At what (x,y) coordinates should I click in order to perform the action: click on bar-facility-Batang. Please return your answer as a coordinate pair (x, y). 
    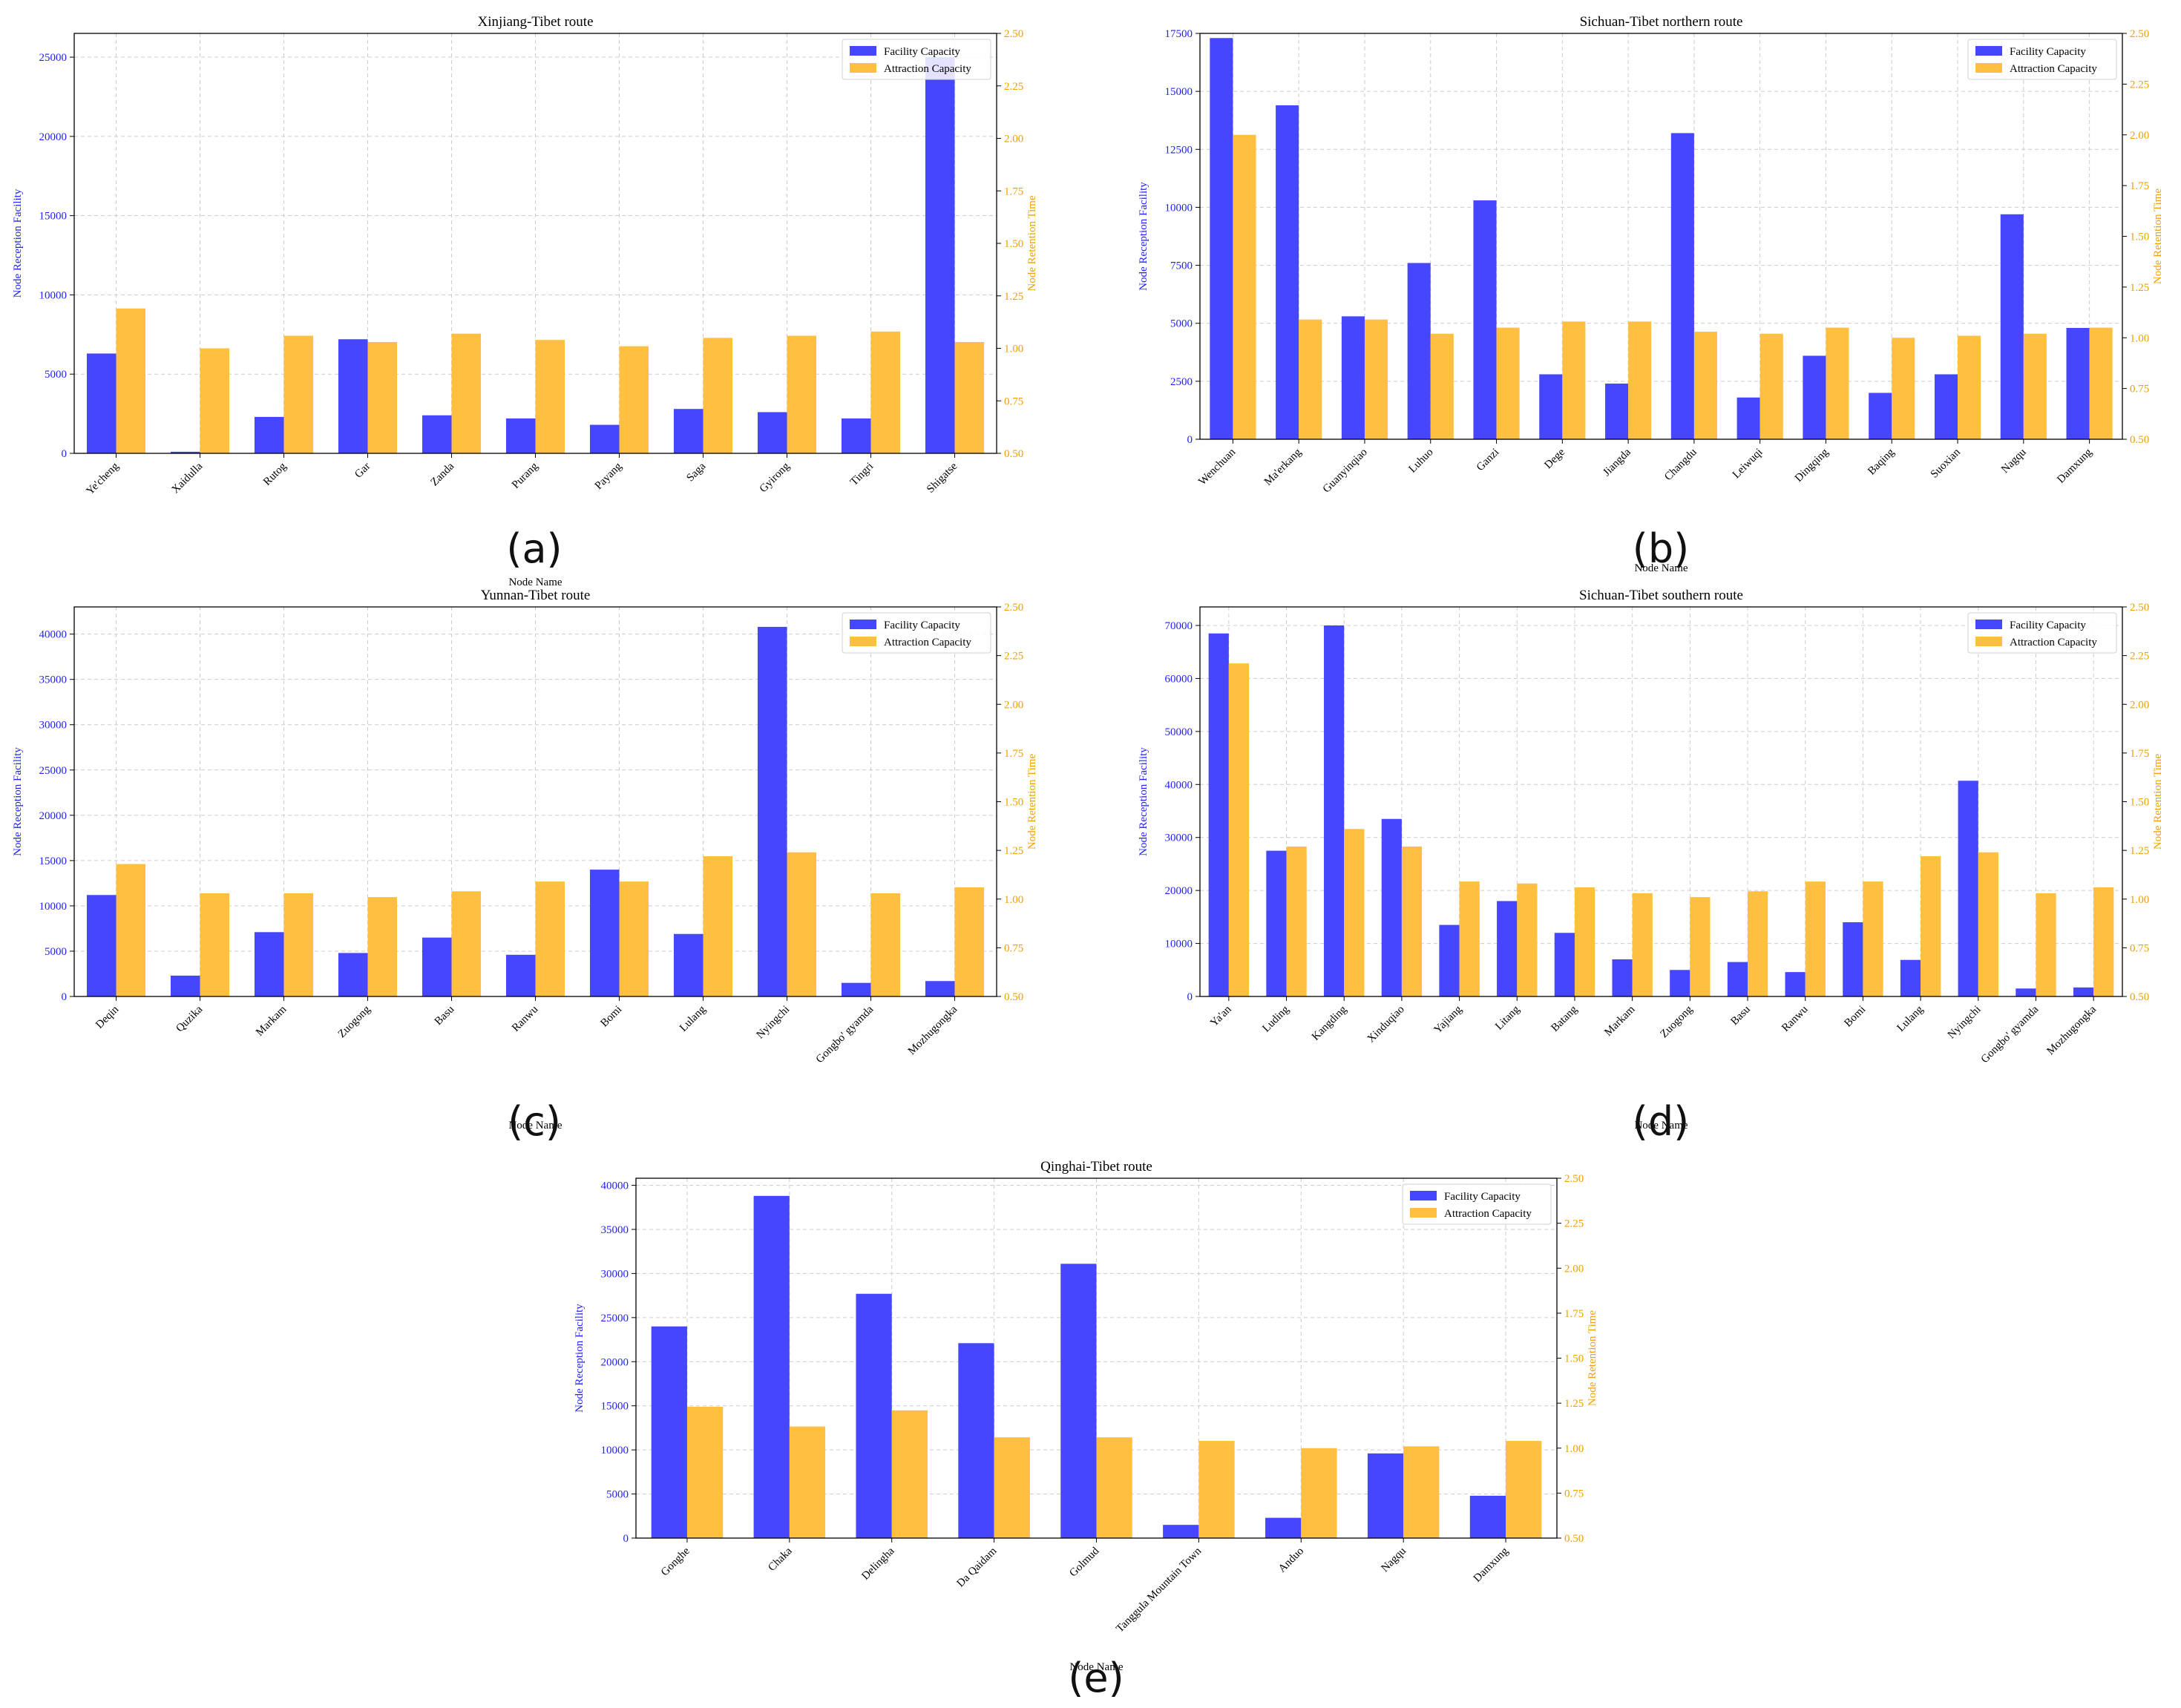
    Looking at the image, I should click on (1564, 964).